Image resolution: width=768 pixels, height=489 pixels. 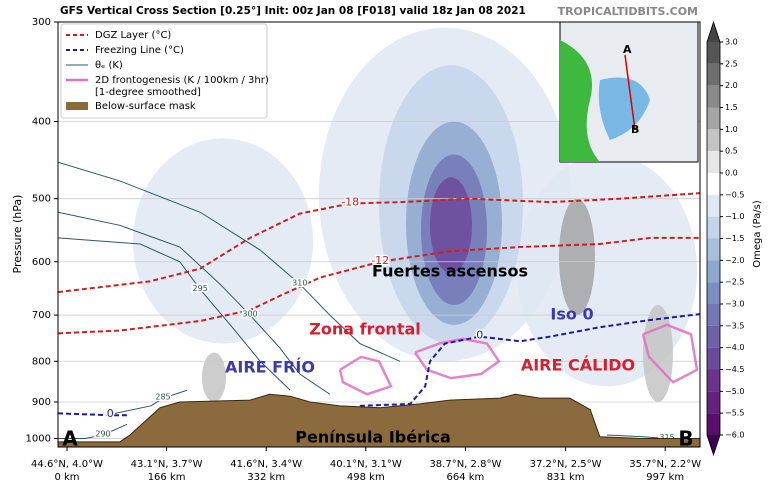 I want to click on y-axis-label: Pressure (hPa), so click(x=17, y=234).